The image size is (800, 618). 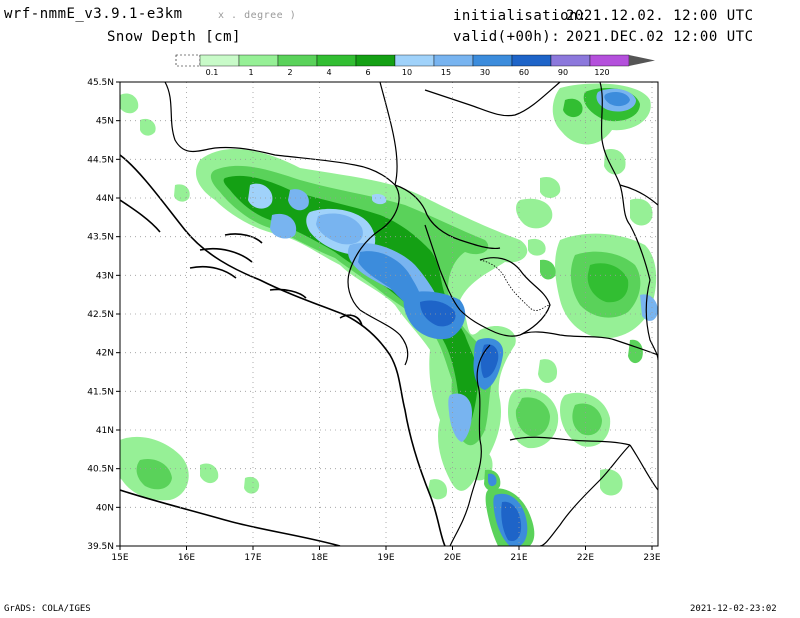 I want to click on colorbar-label: 30, so click(x=485, y=72).